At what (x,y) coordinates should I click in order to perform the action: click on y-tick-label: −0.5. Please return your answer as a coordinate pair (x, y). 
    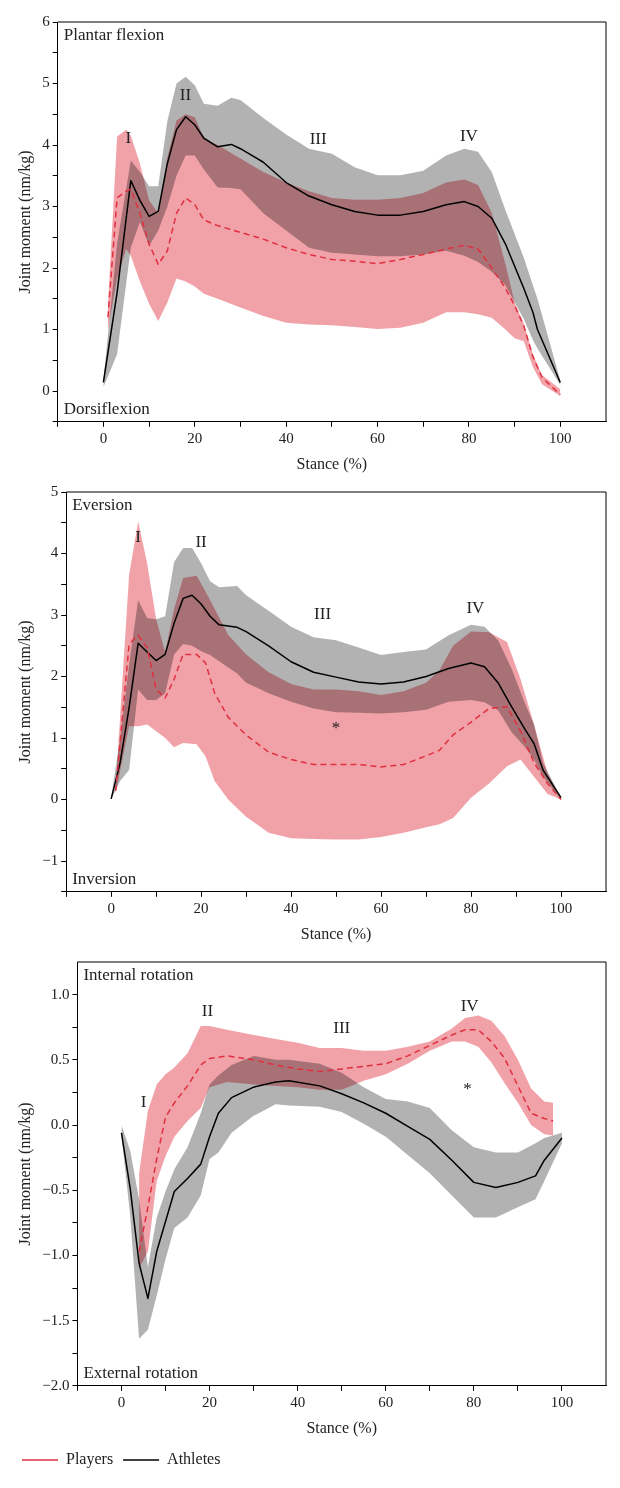
    Looking at the image, I should click on (56, 1189).